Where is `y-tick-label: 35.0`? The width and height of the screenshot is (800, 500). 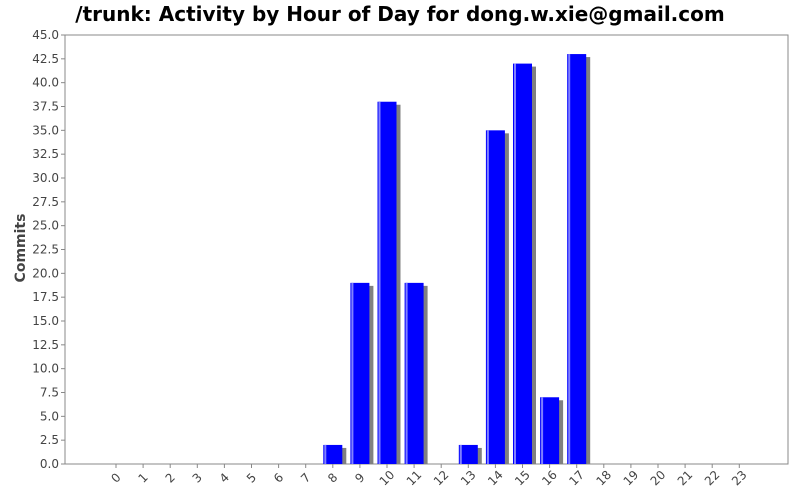 y-tick-label: 35.0 is located at coordinates (45, 130).